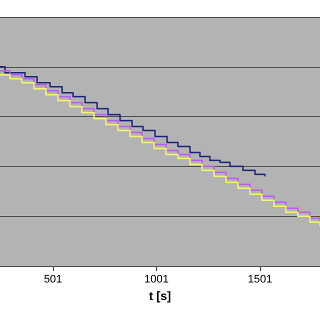  I want to click on x-axis-title: t [s], so click(160, 296).